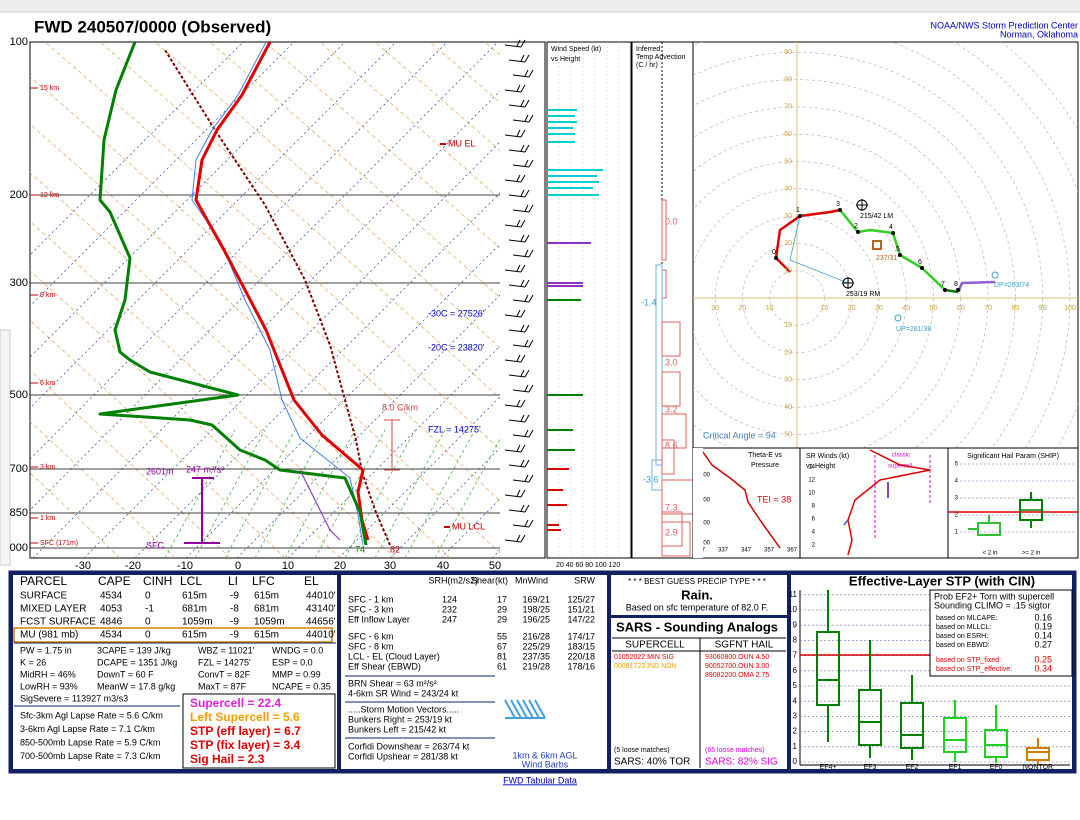 The image size is (1080, 820). Describe the element at coordinates (744, 645) in the screenshot. I see `sars-header: SGFNT HAIL` at that location.